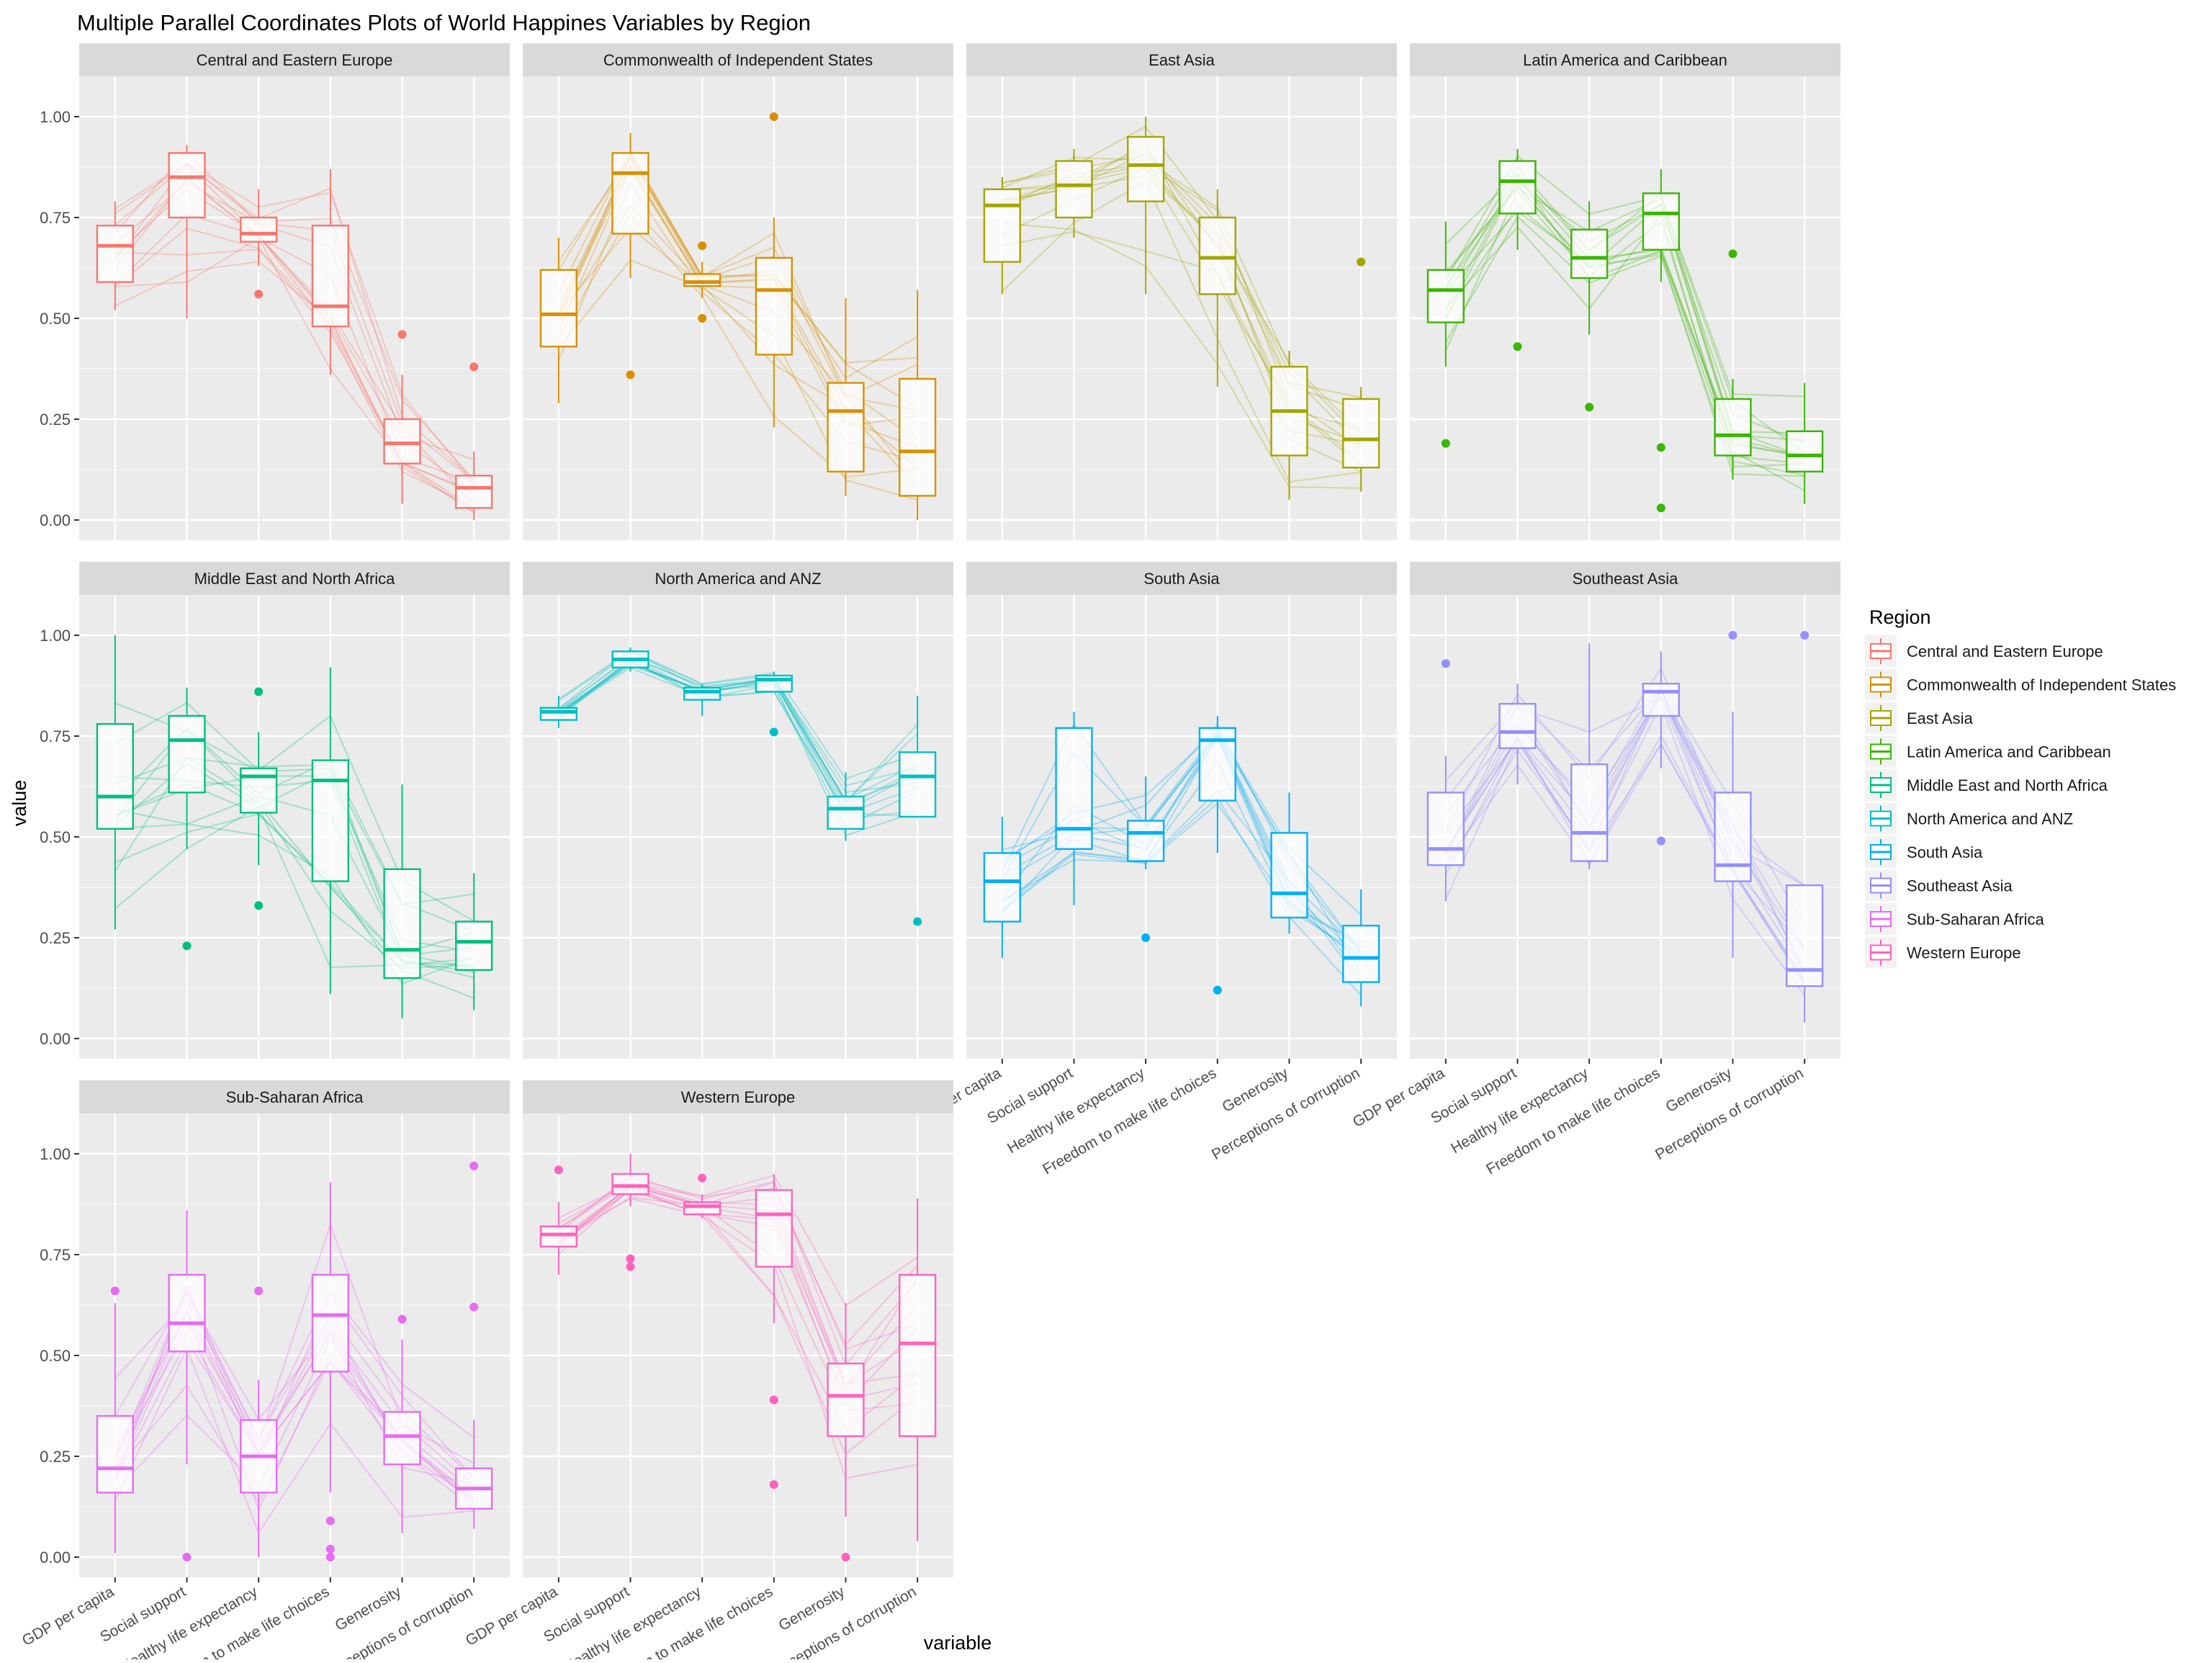  I want to click on y-tick-label: 0.25, so click(55, 1457).